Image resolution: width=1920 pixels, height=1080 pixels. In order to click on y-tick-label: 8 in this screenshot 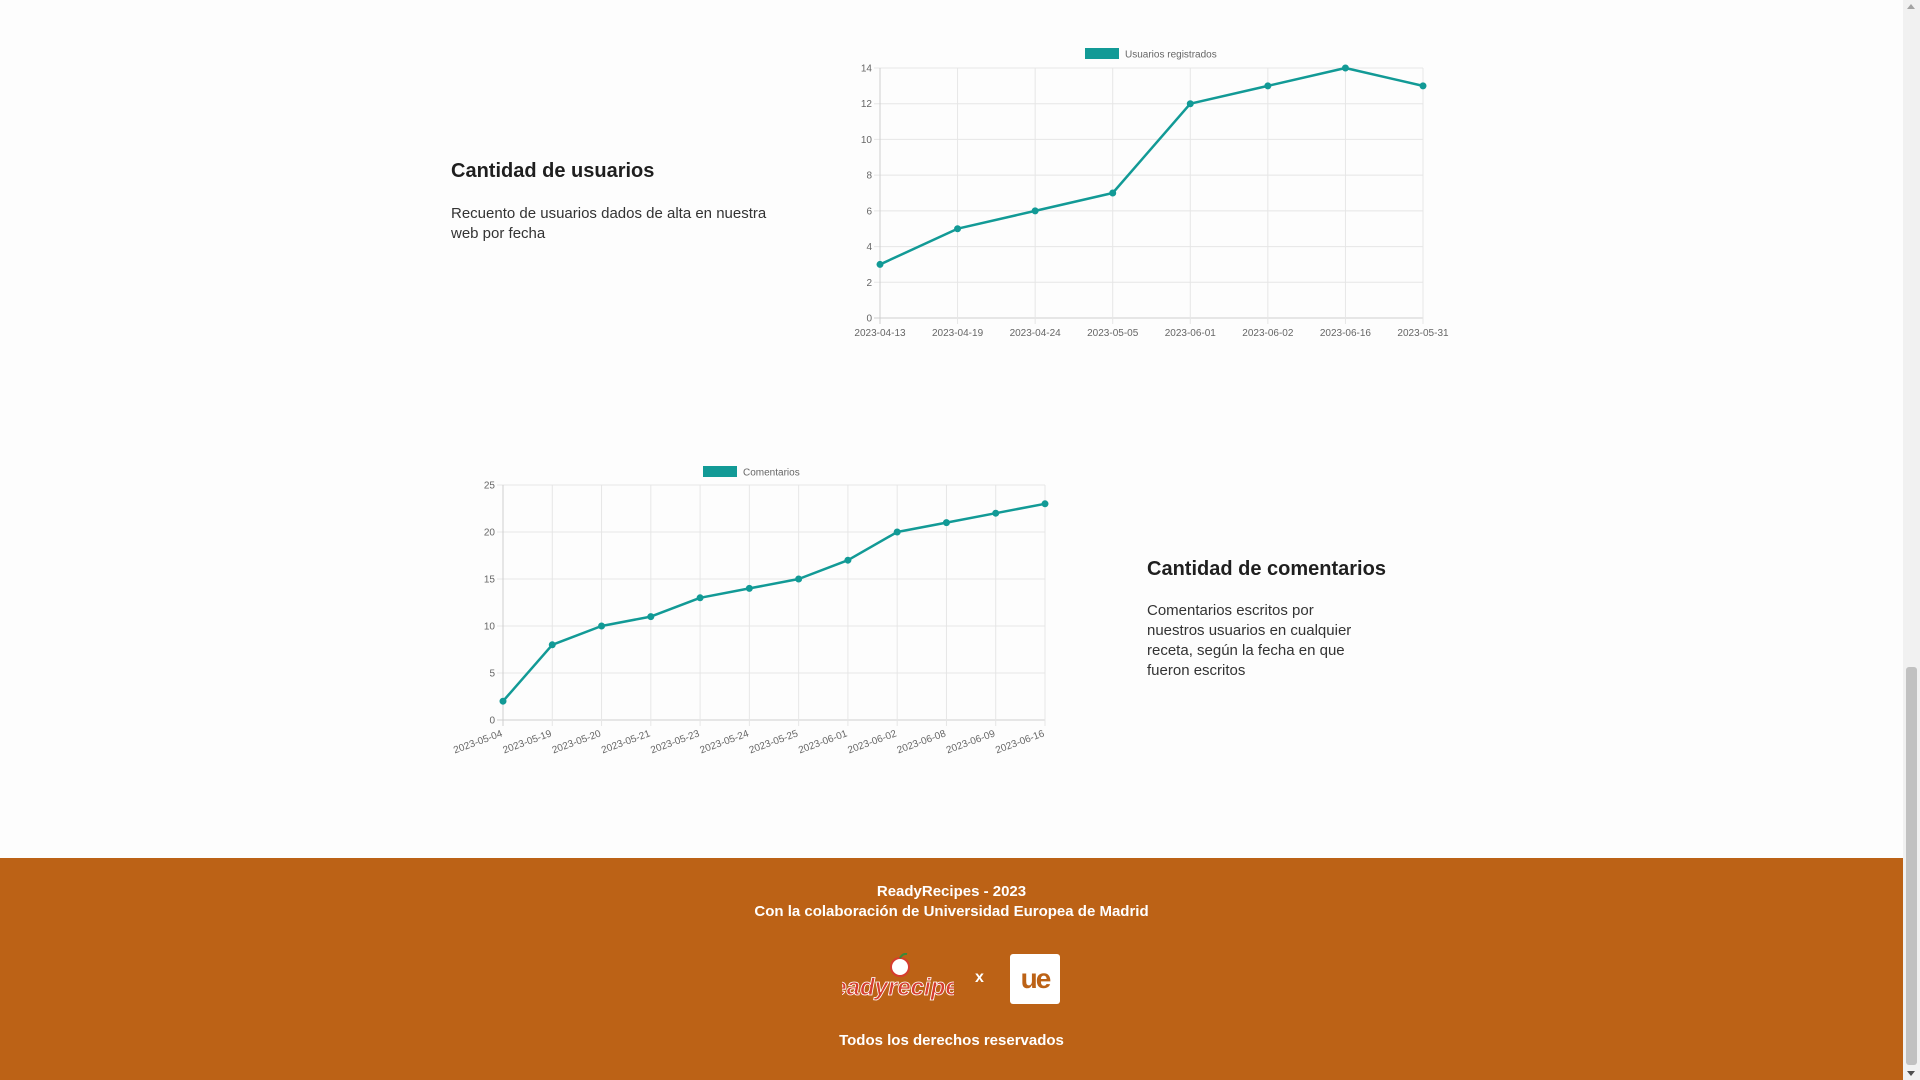, I will do `click(869, 176)`.